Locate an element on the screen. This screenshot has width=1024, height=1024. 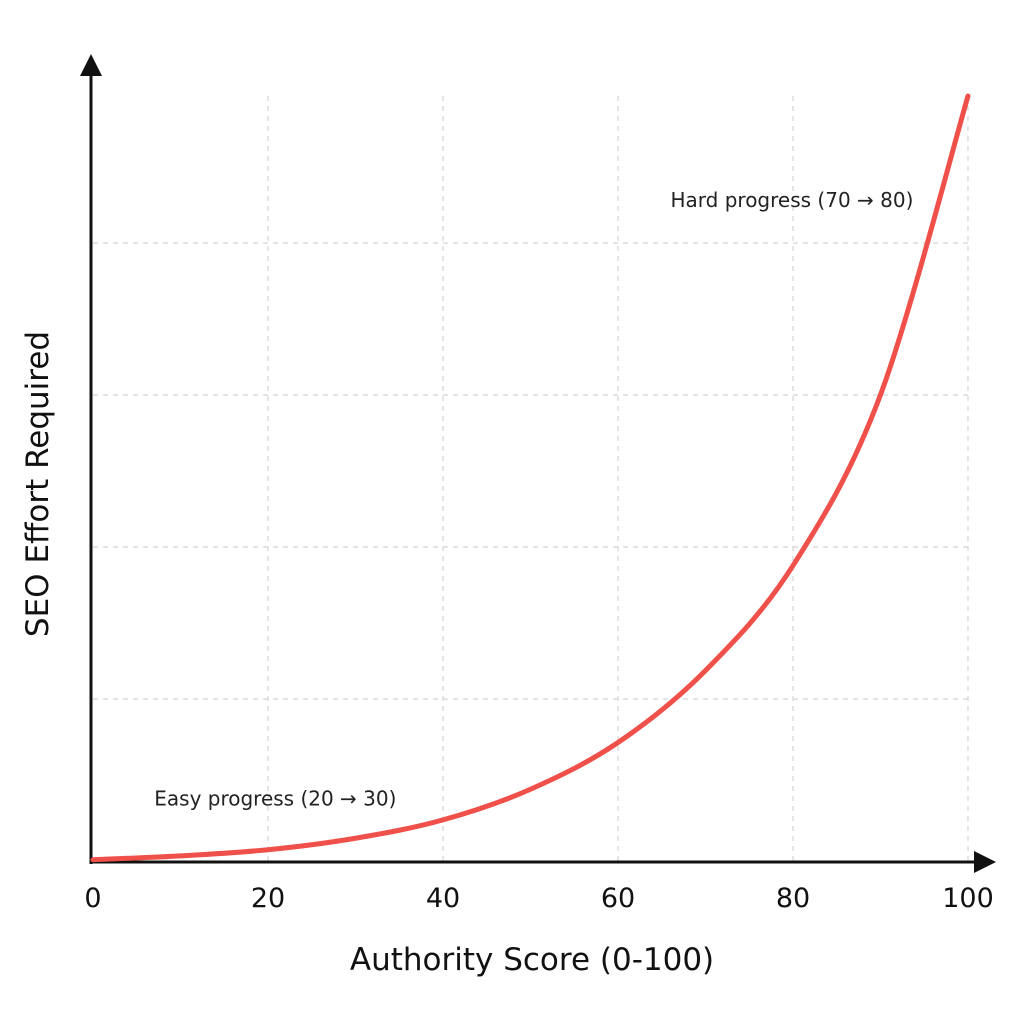
x-tick-label: 20 is located at coordinates (268, 898).